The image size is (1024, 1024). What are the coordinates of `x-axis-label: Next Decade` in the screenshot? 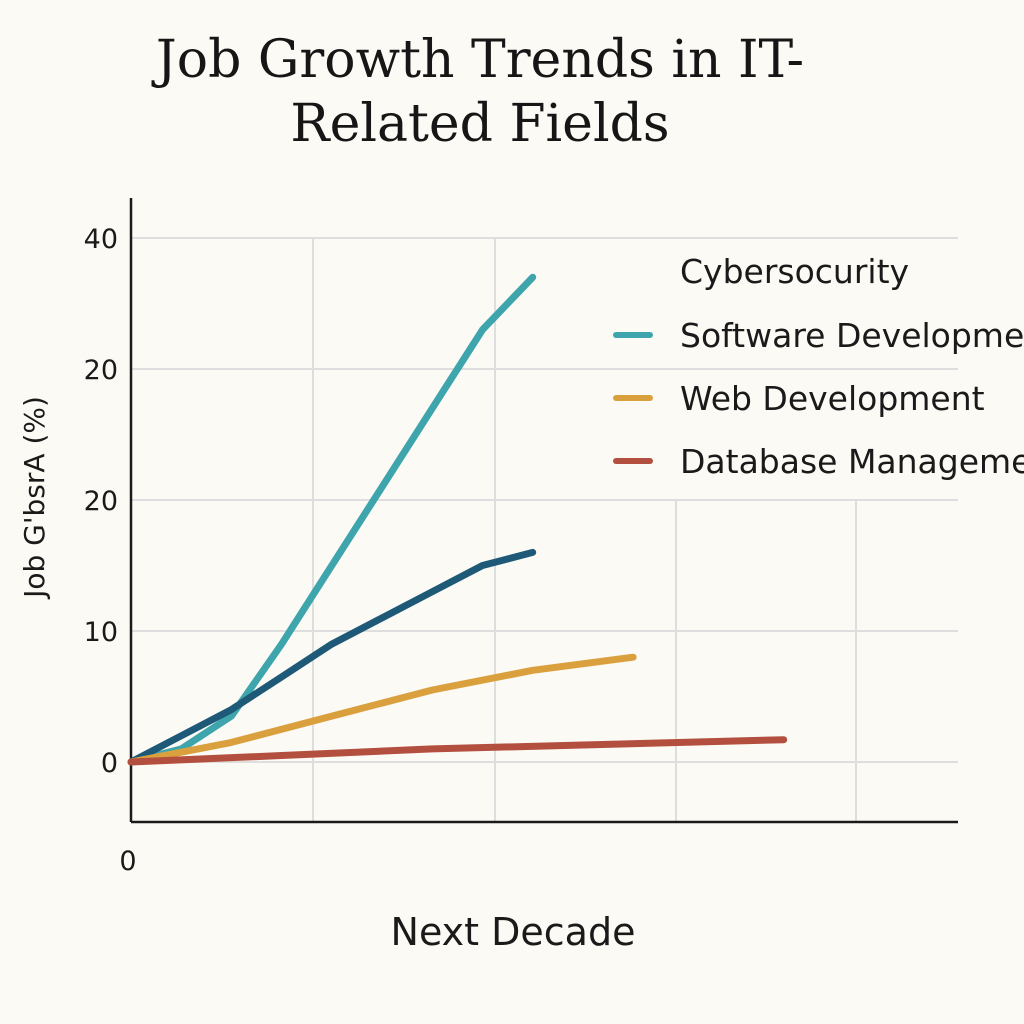 It's located at (513, 932).